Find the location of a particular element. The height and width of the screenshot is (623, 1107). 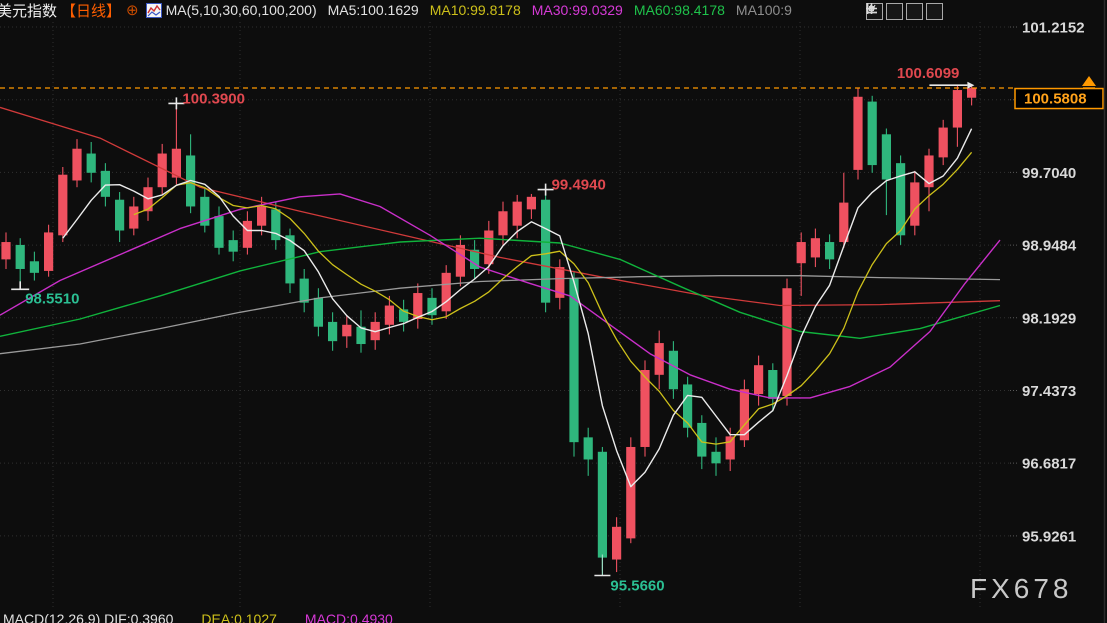

axis-label: 98.9484 is located at coordinates (1049, 246).